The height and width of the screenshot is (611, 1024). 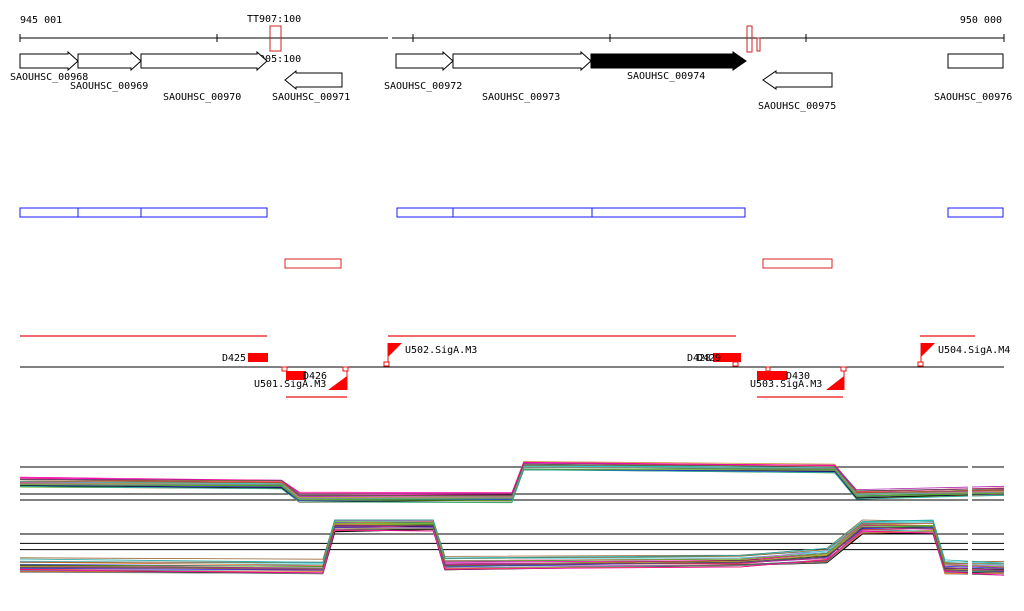 I want to click on terminator-markers: TT907:100 TT905:100, so click(x=504, y=39).